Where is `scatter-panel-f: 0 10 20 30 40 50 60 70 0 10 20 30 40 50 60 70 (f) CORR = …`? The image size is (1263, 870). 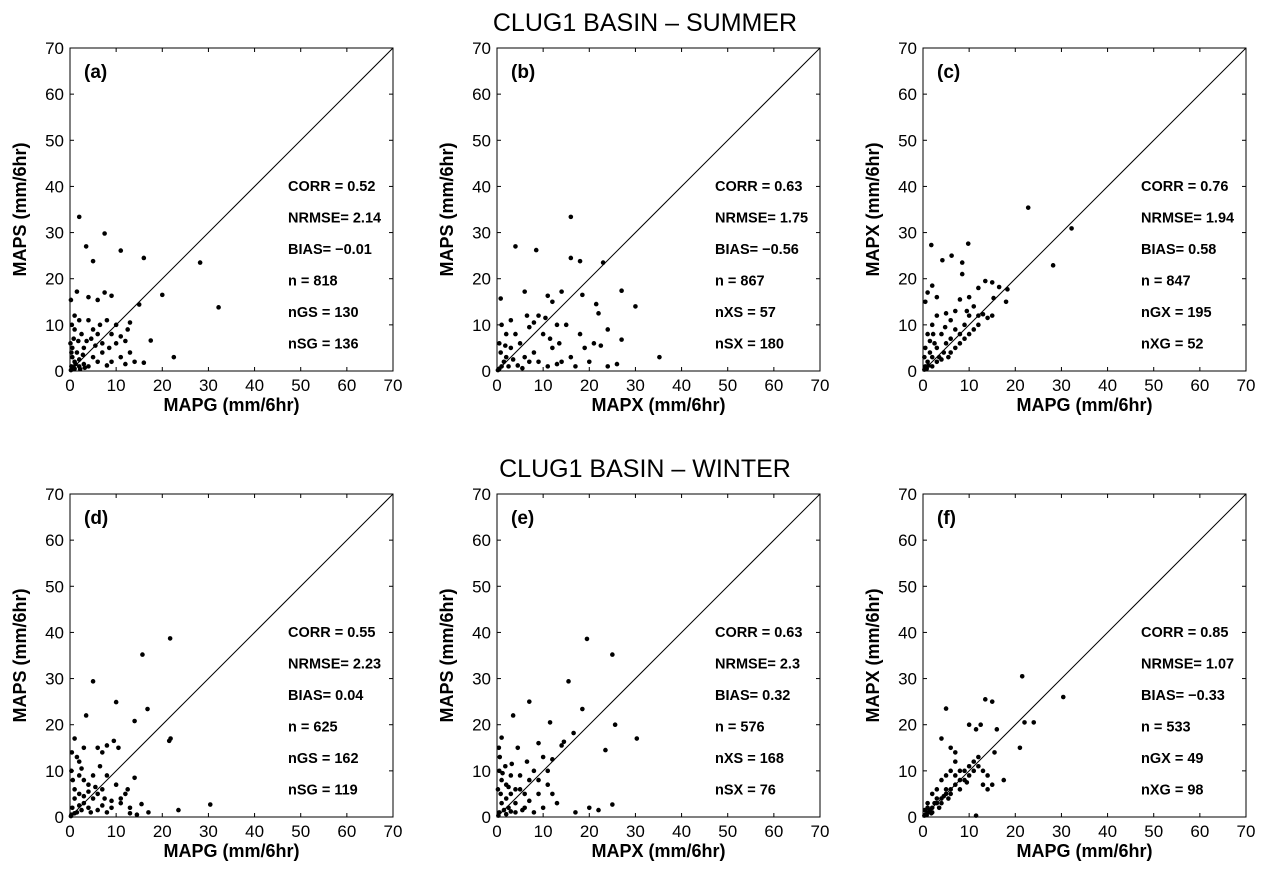 scatter-panel-f: 0 10 20 30 40 50 60 70 0 10 20 30 40 50 60 70 (f) CORR = … is located at coordinates (1059, 673).